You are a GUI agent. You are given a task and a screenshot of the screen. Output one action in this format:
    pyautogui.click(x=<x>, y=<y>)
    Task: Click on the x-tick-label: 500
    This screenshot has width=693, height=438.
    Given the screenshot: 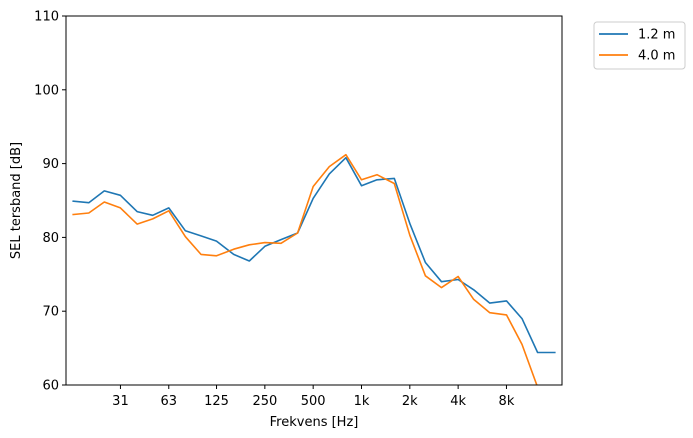 What is the action you would take?
    pyautogui.click(x=313, y=401)
    